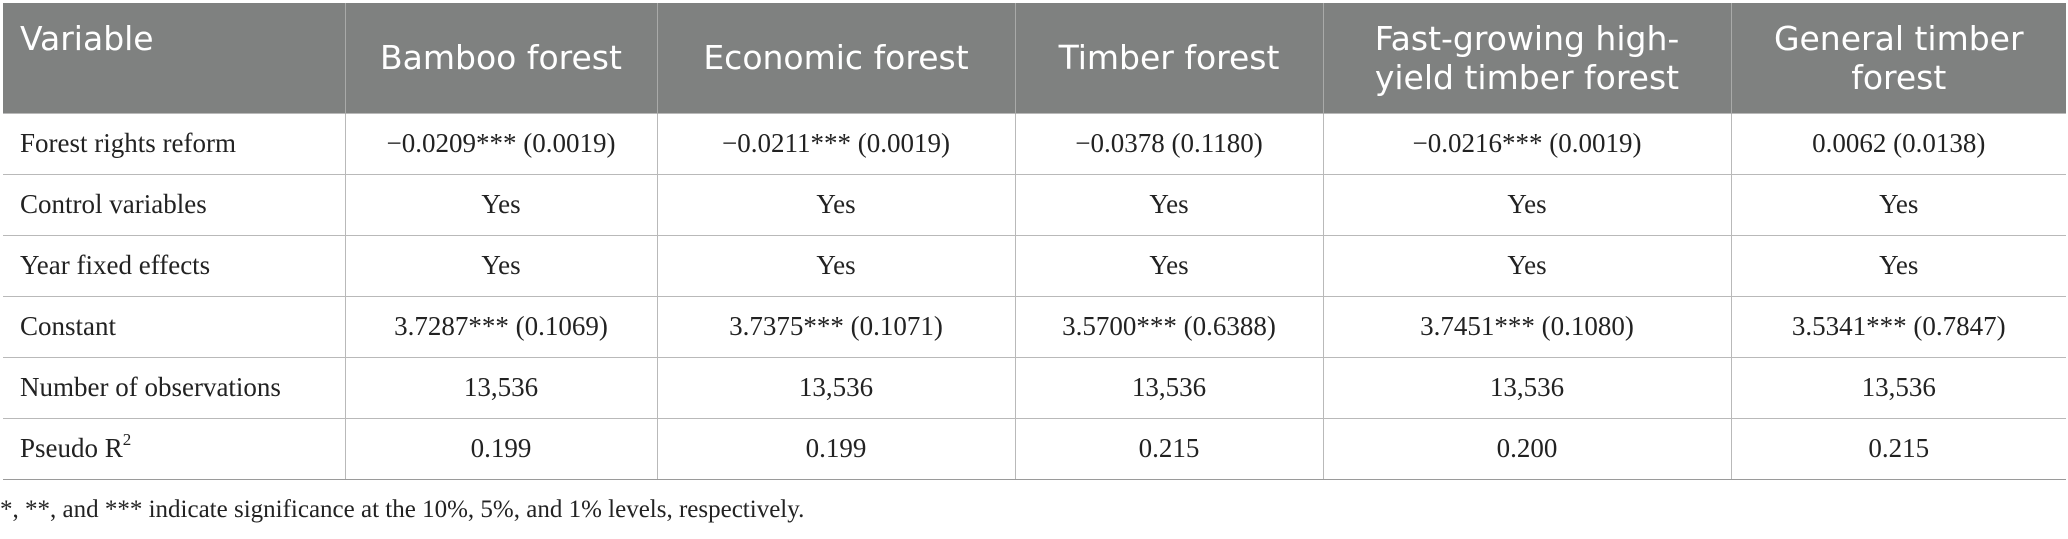 This screenshot has height=539, width=2068. I want to click on row-label: Year fixed effects, so click(174, 265).